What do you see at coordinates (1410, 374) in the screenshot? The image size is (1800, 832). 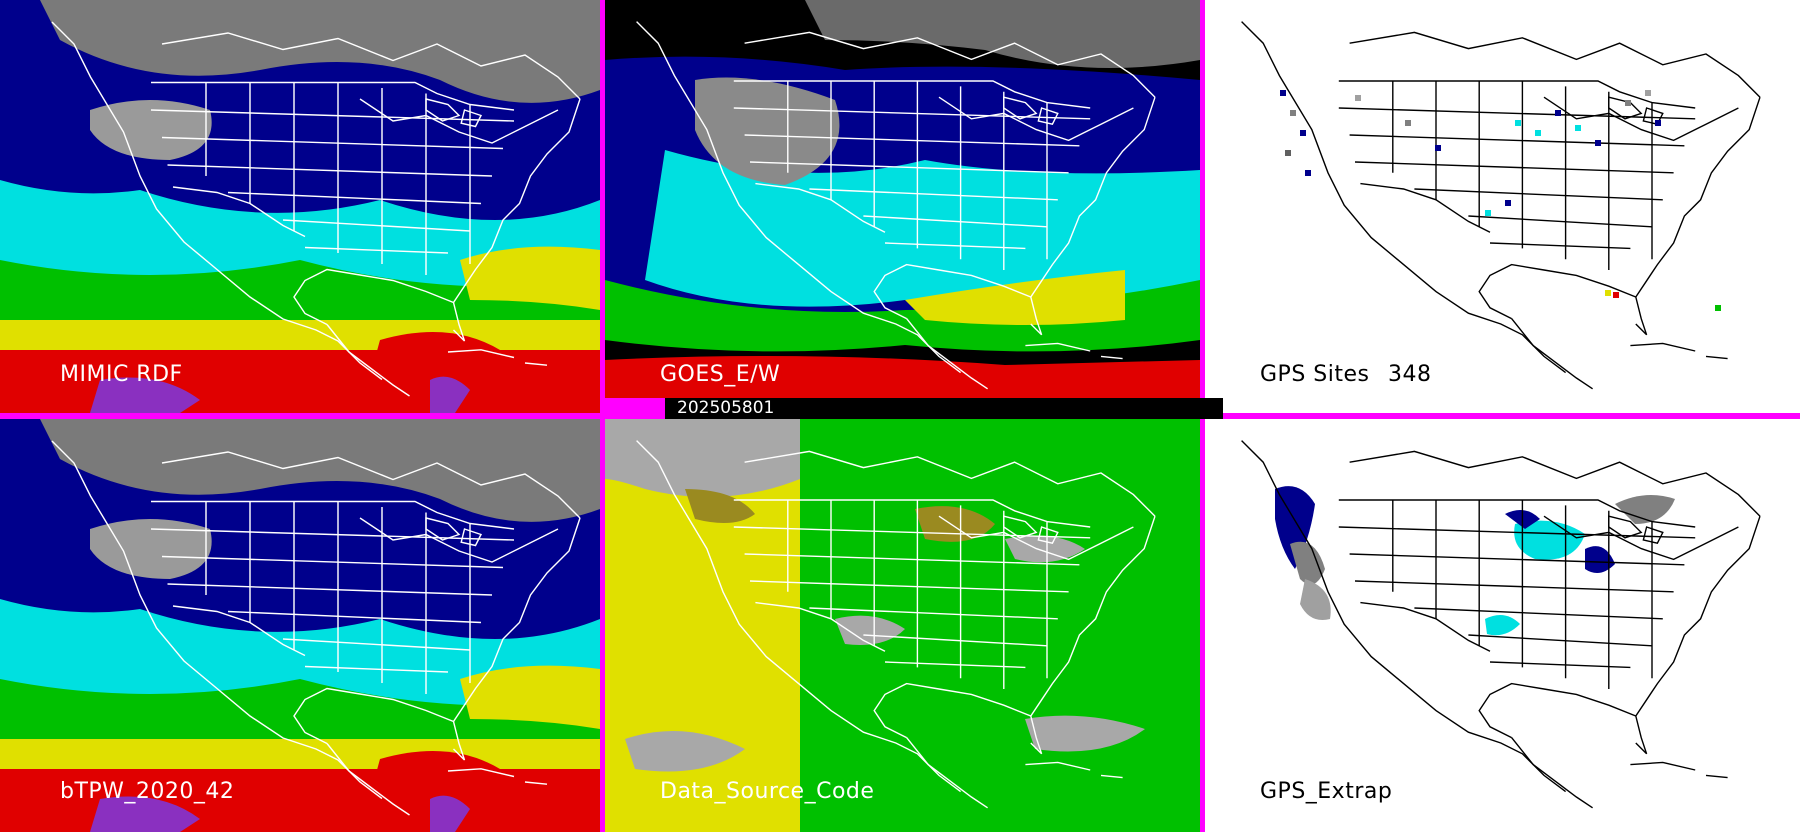 I see `gps-site-count: 348` at bounding box center [1410, 374].